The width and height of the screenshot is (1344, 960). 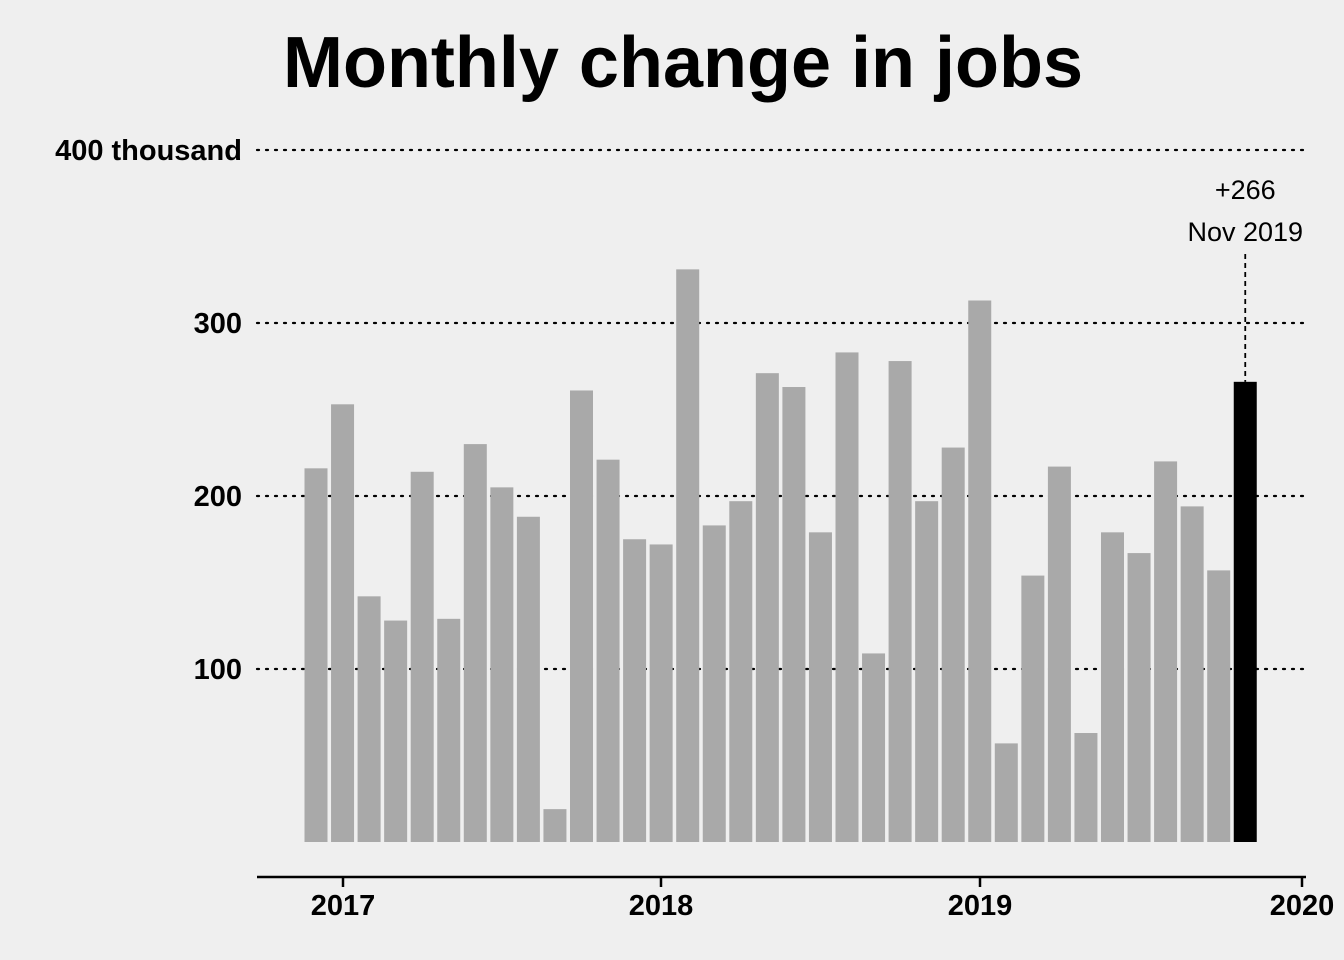 What do you see at coordinates (148, 151) in the screenshot?
I see `y-tick-label: 400 thousand` at bounding box center [148, 151].